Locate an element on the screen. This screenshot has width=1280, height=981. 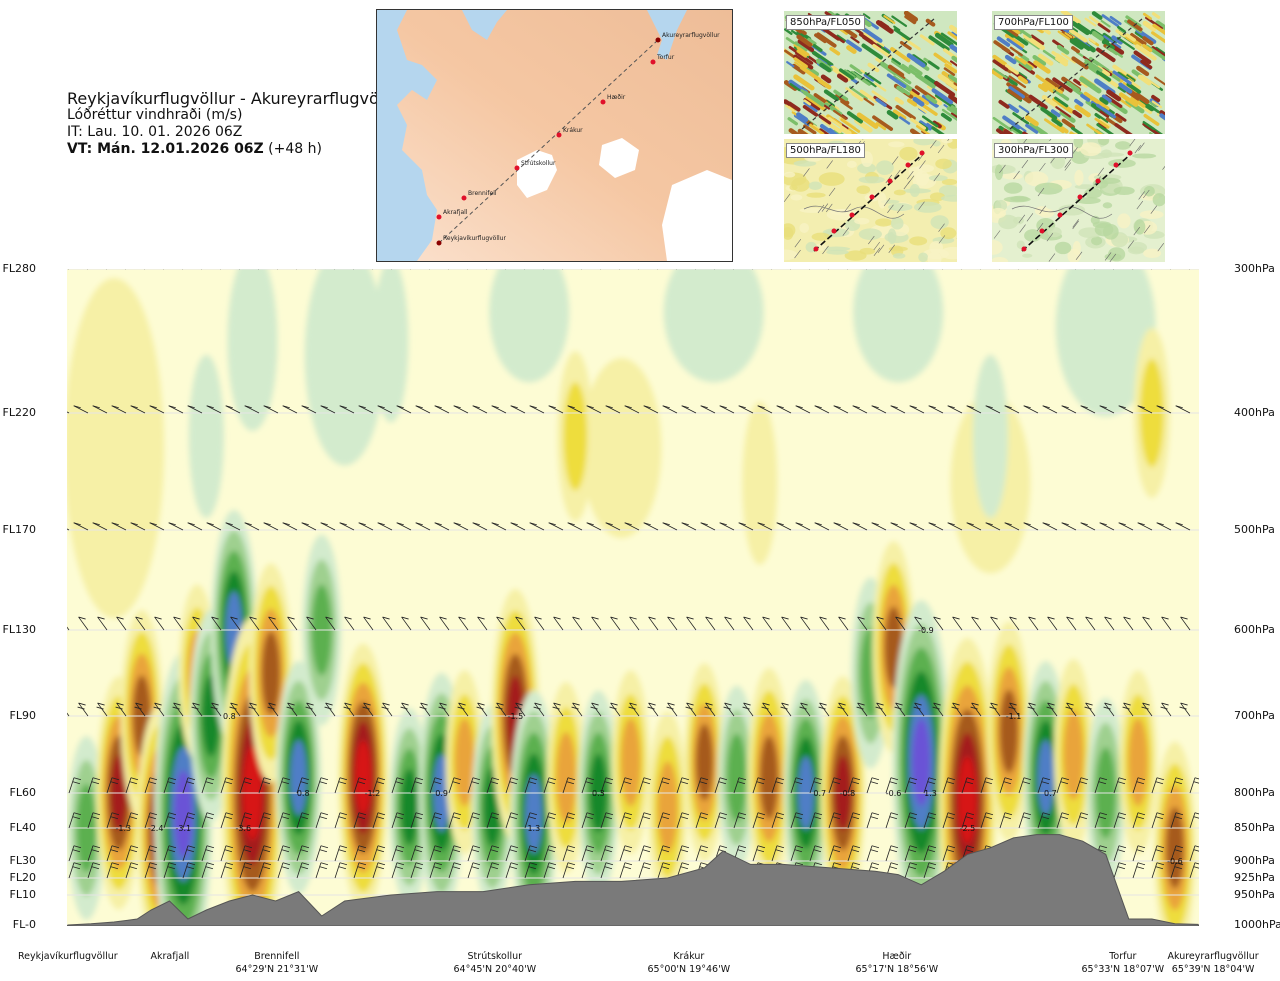
fl-label: FL10 is located at coordinates (22, 894).